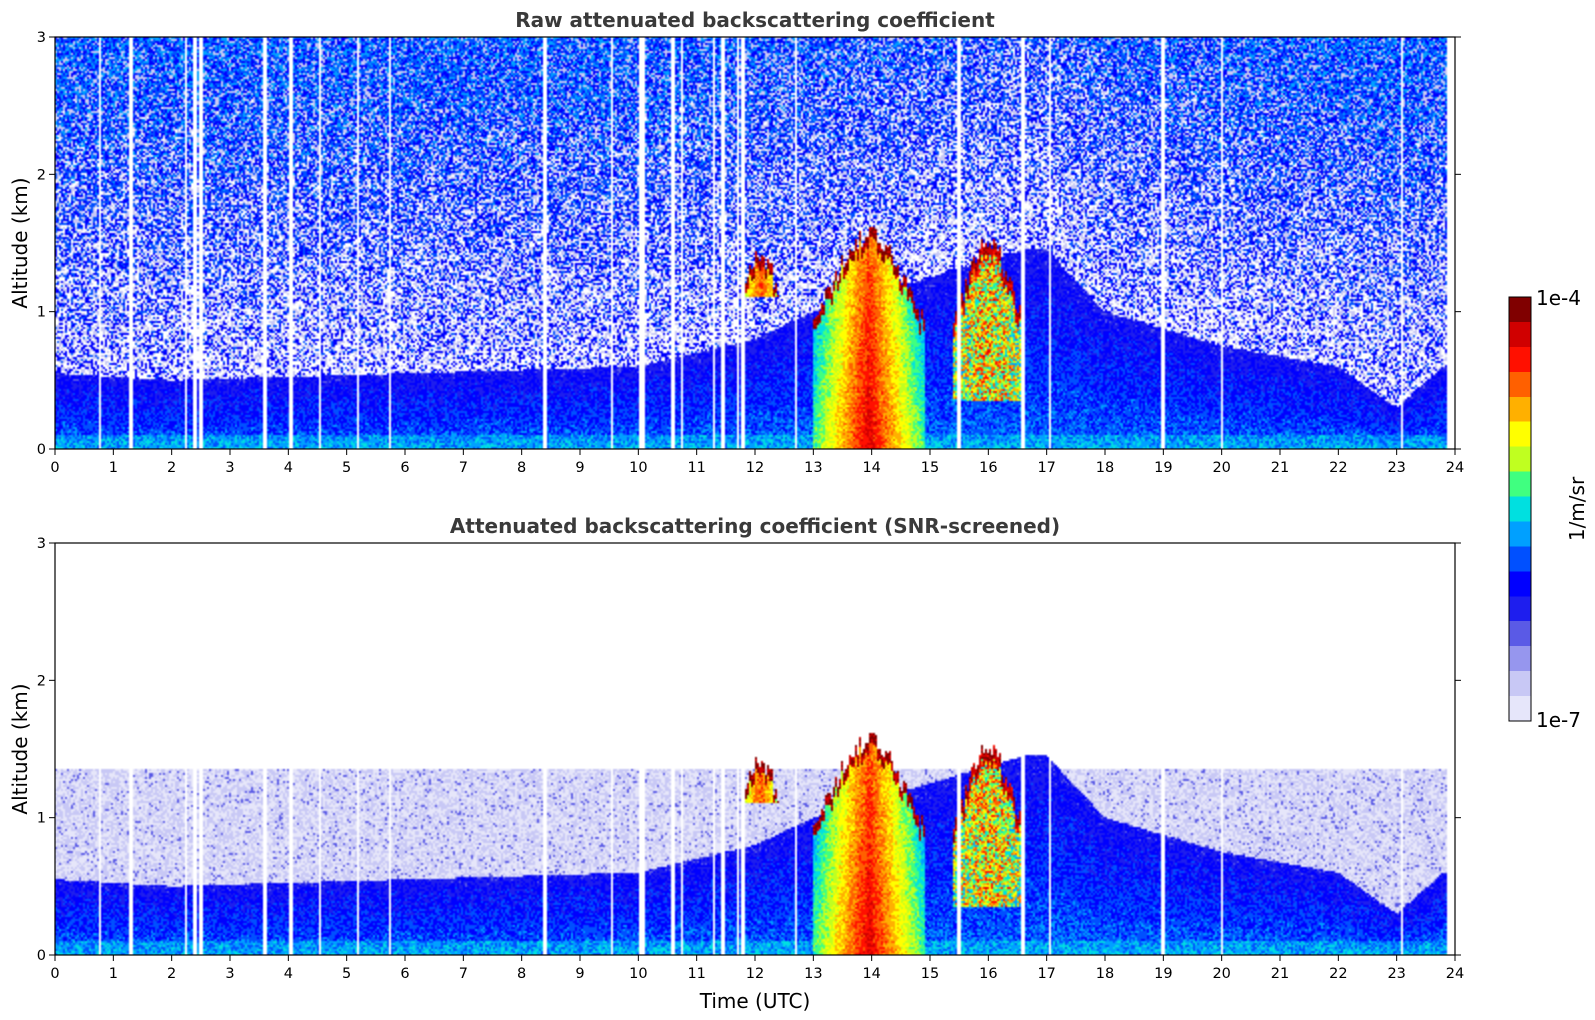 This screenshot has width=1595, height=1020. What do you see at coordinates (20, 242) in the screenshot?
I see `y-axis-label-raw: Altitude (km)` at bounding box center [20, 242].